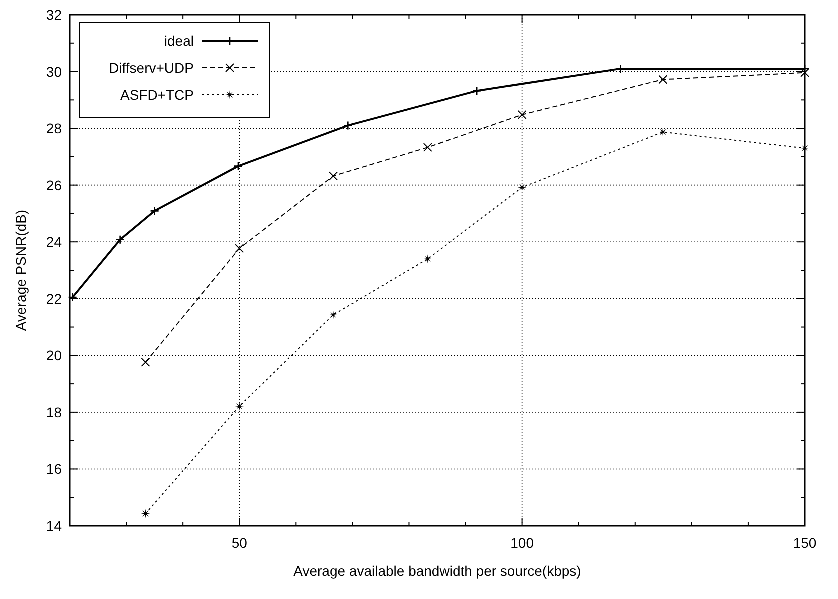 This screenshot has width=838, height=599. What do you see at coordinates (240, 543) in the screenshot?
I see `x-tick-label: 50` at bounding box center [240, 543].